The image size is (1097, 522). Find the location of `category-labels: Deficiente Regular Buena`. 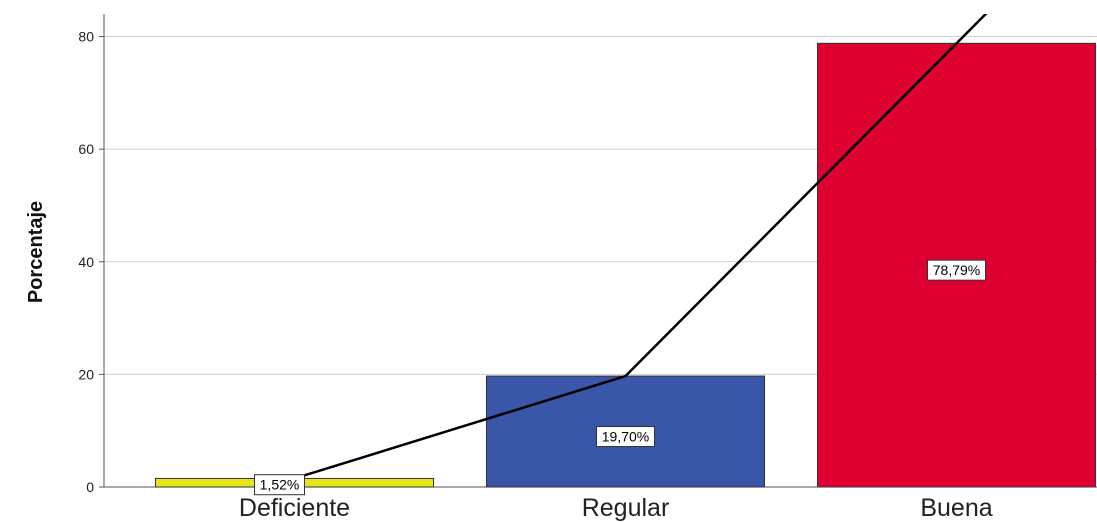

category-labels: Deficiente Regular Buena is located at coordinates (616, 508).